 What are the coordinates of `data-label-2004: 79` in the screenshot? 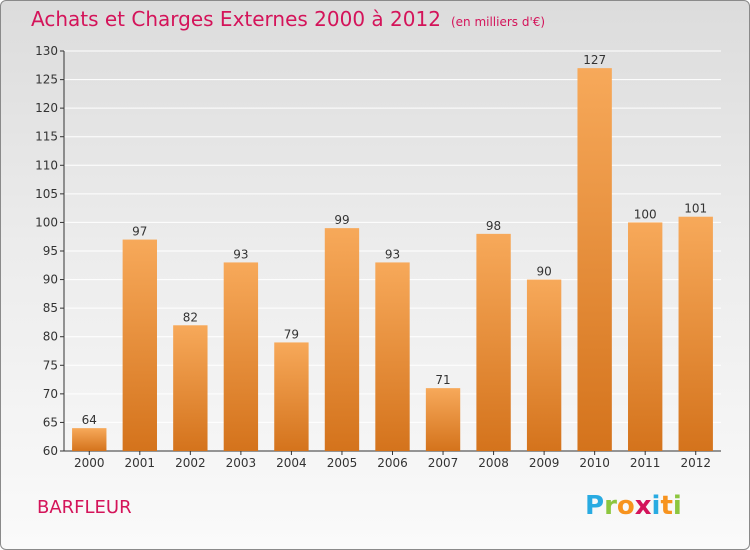 It's located at (291, 334).